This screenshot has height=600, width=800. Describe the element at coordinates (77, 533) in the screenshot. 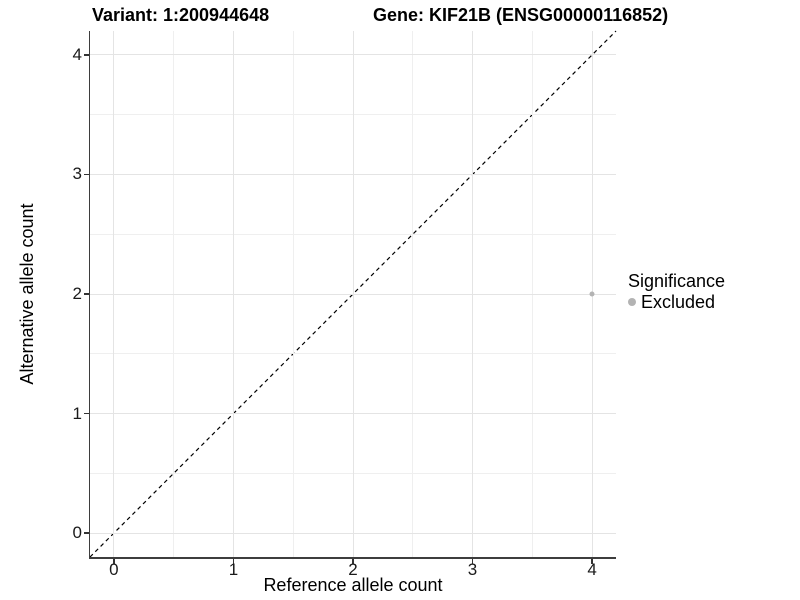

I see `y-tick-label: 0` at that location.